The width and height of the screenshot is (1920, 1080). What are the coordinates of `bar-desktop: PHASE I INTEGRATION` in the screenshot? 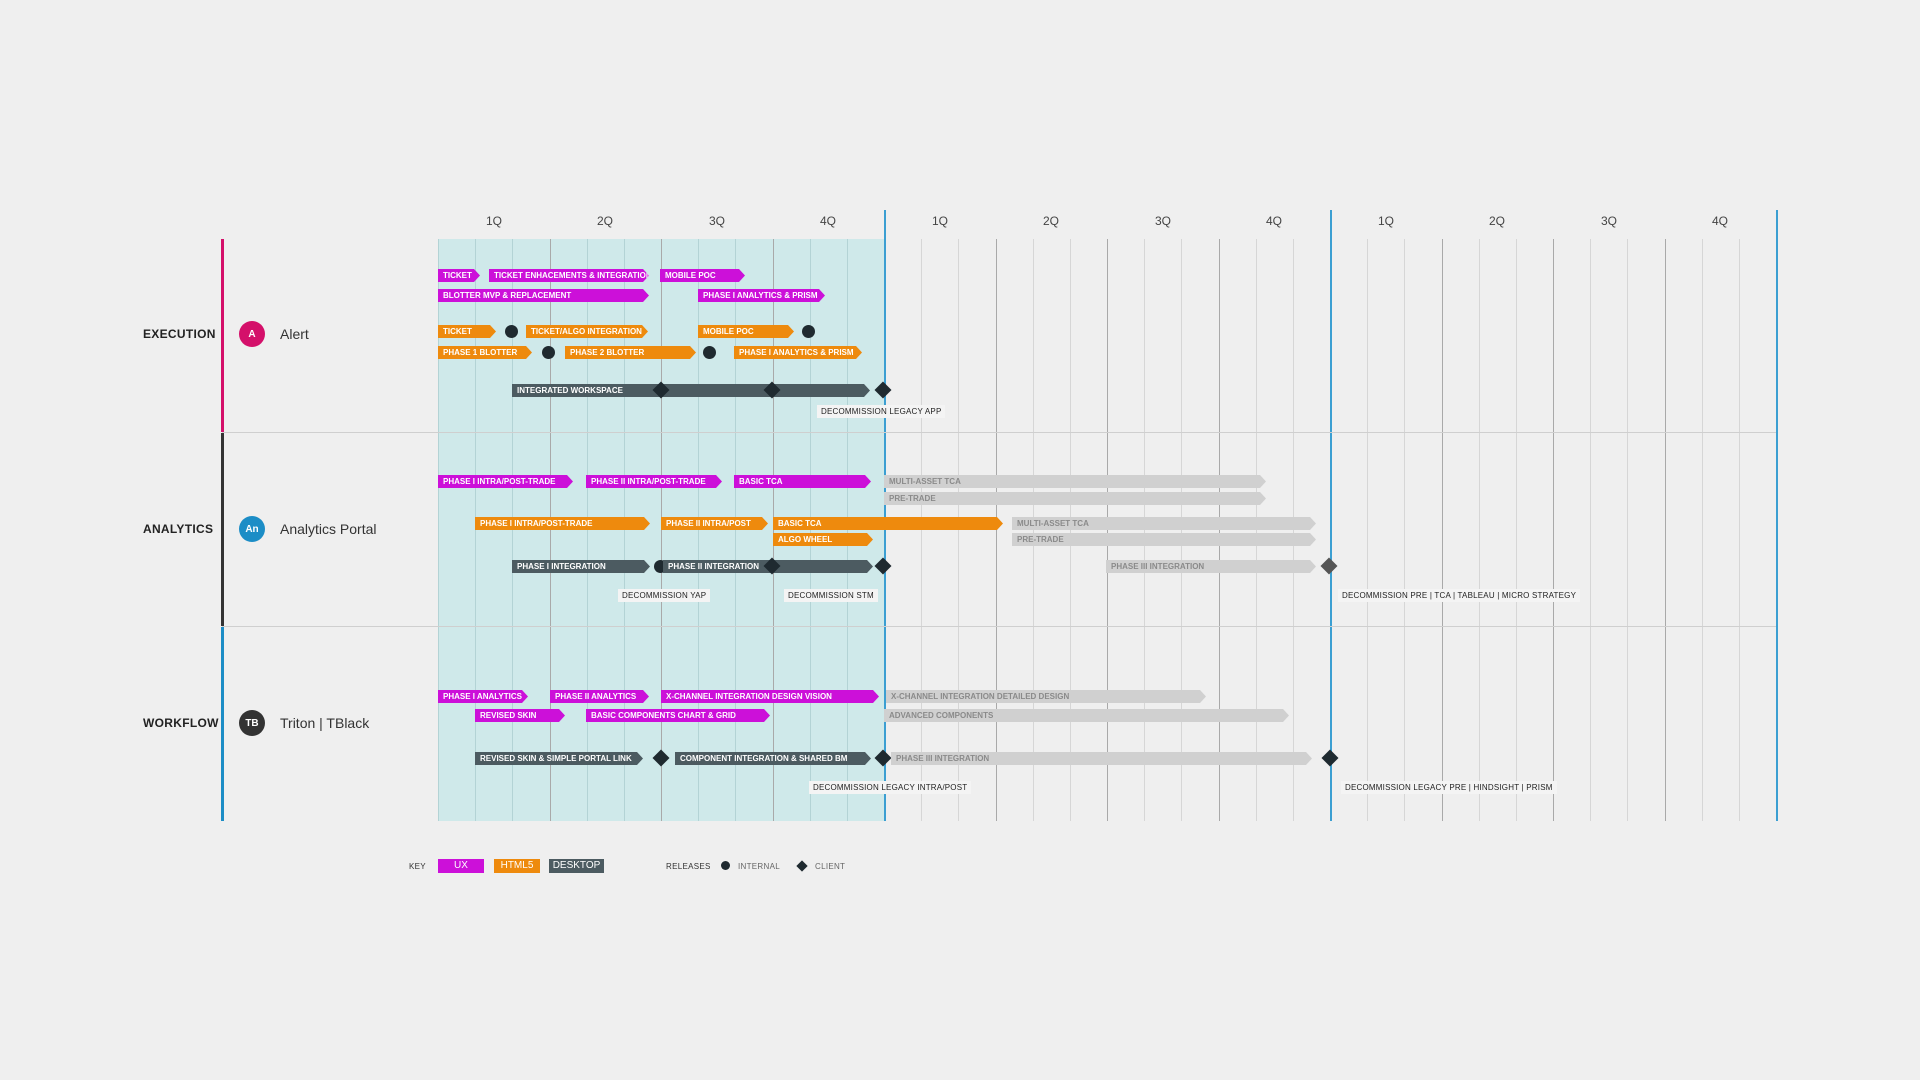 It's located at (581, 566).